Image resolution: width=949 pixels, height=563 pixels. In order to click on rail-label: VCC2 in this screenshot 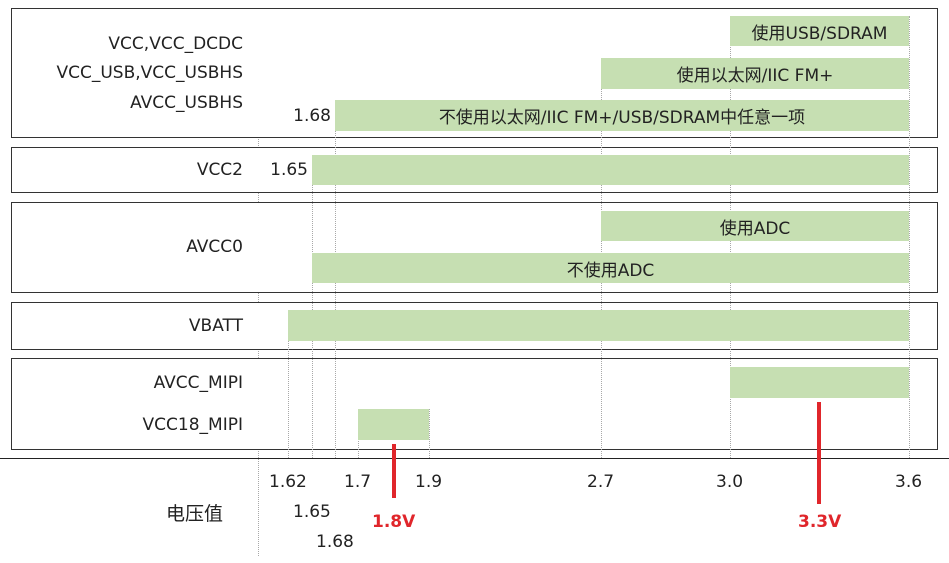, I will do `click(219, 170)`.